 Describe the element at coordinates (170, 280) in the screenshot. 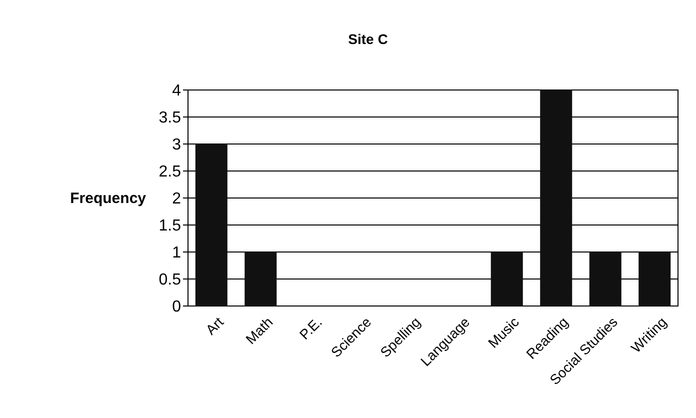

I see `y-tick-label: 0.5` at that location.